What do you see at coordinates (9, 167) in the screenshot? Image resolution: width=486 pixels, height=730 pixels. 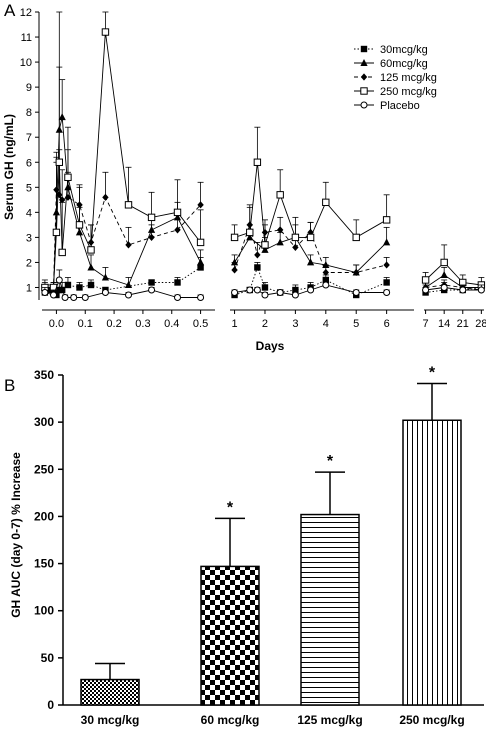 I see `panel-a-y-axis-label: Serum GH (ng/mL)` at bounding box center [9, 167].